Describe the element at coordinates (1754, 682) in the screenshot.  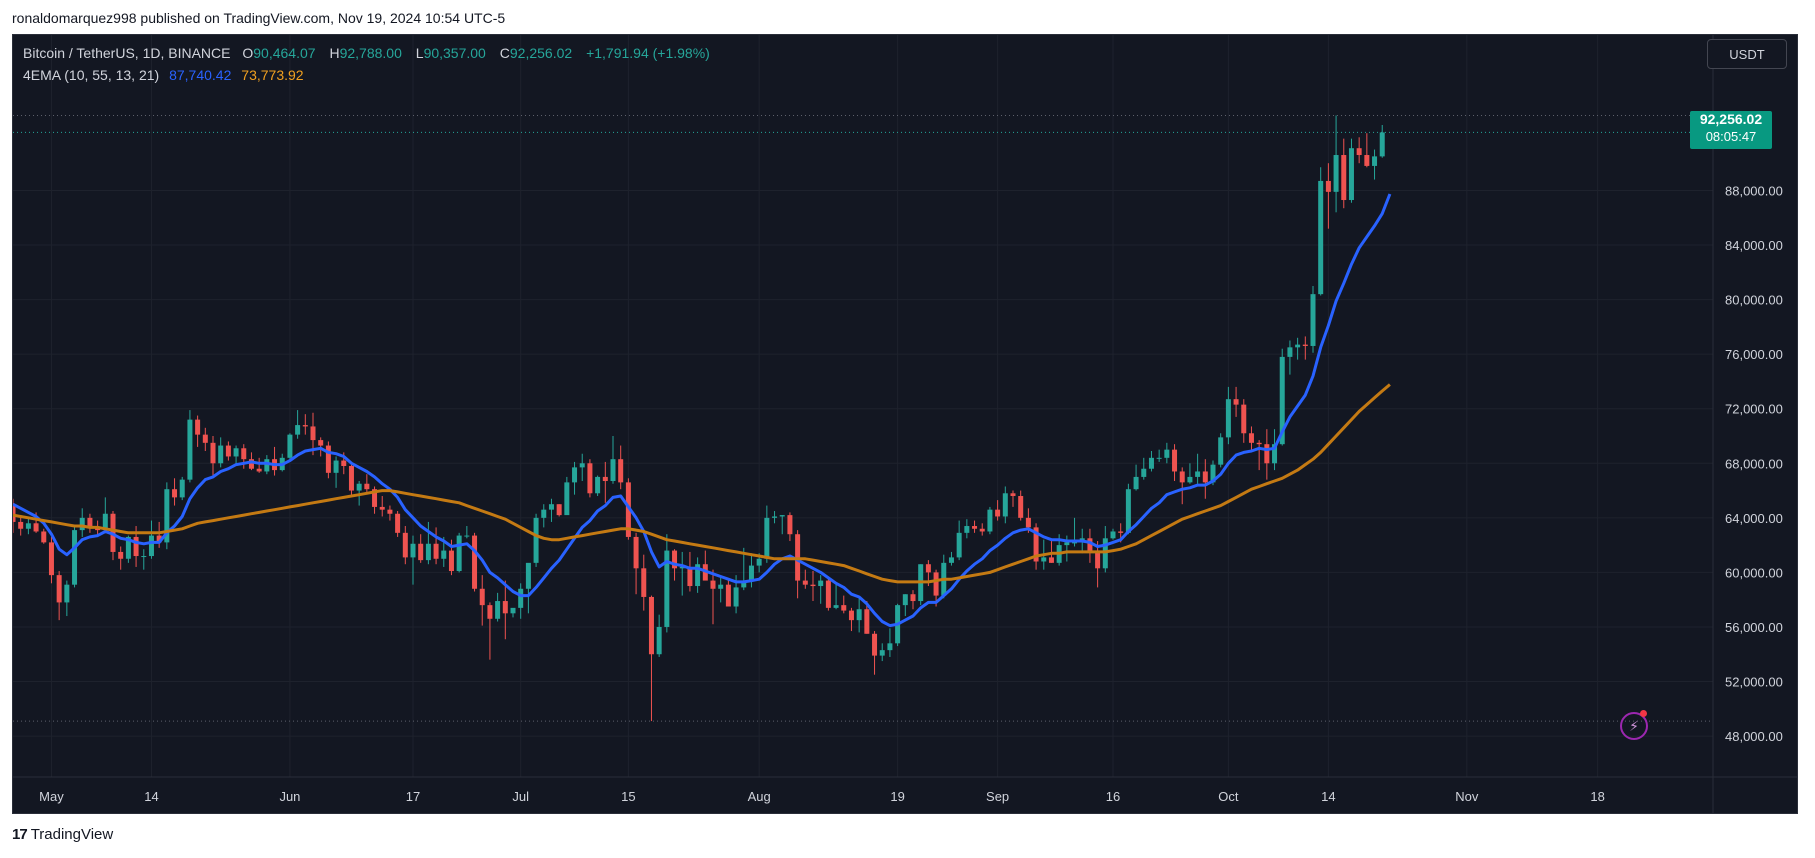
I see `y-tick-label: 52,000.00` at that location.